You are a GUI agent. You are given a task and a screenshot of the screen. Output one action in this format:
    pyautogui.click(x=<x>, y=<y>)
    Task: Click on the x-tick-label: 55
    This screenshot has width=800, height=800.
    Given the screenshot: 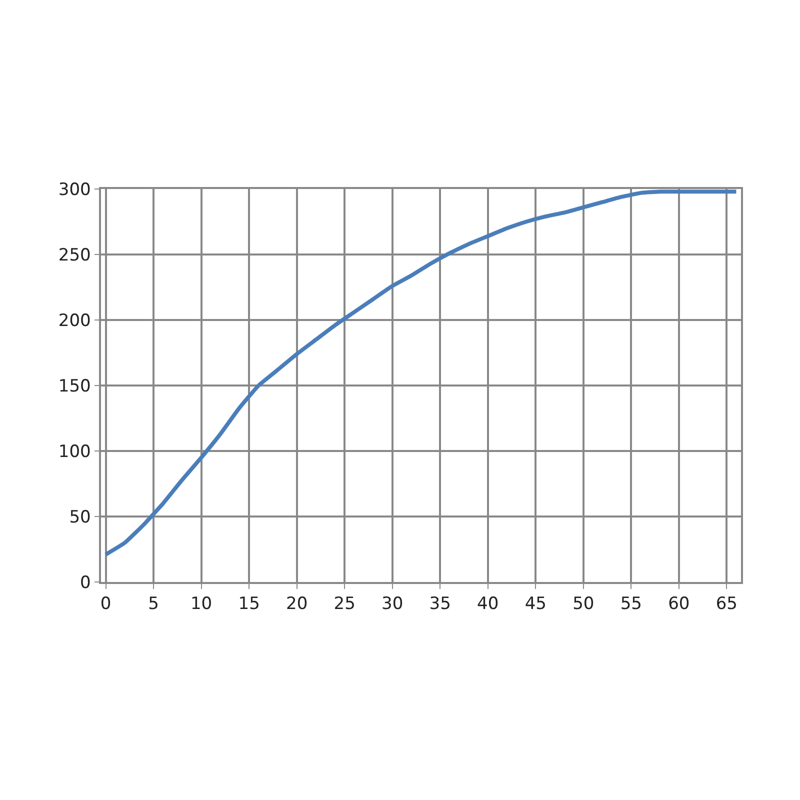 What is the action you would take?
    pyautogui.click(x=631, y=604)
    